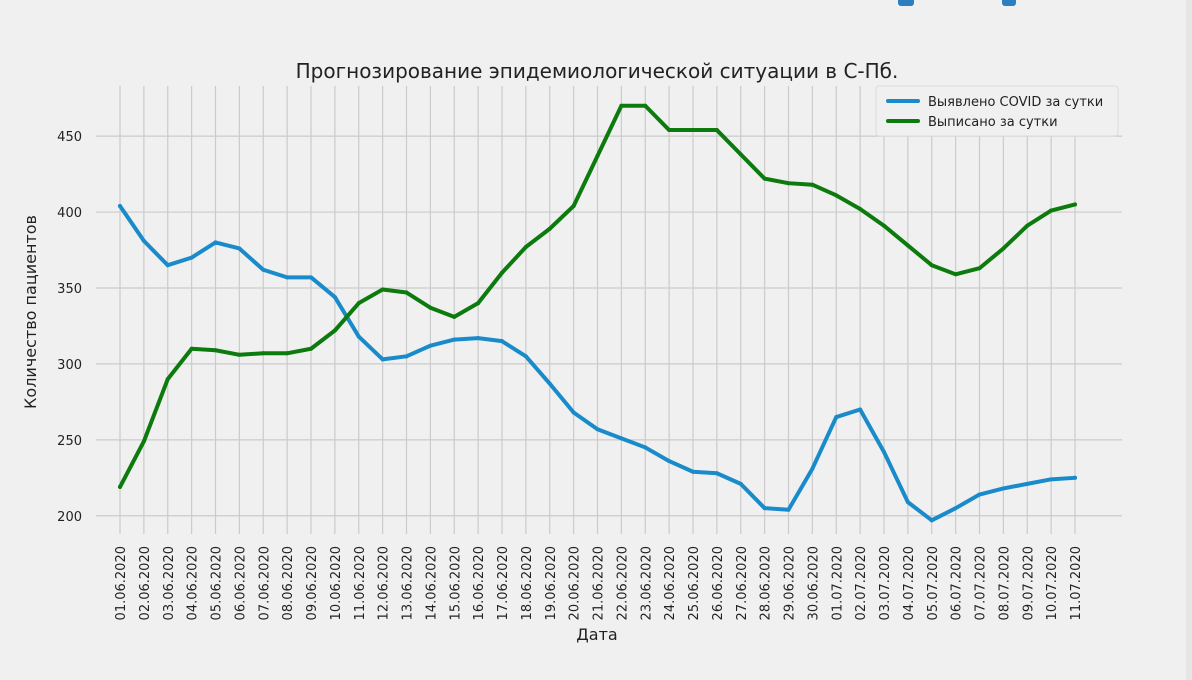 This screenshot has width=1192, height=680. I want to click on x-tick-label: 02.06.2020, so click(145, 583).